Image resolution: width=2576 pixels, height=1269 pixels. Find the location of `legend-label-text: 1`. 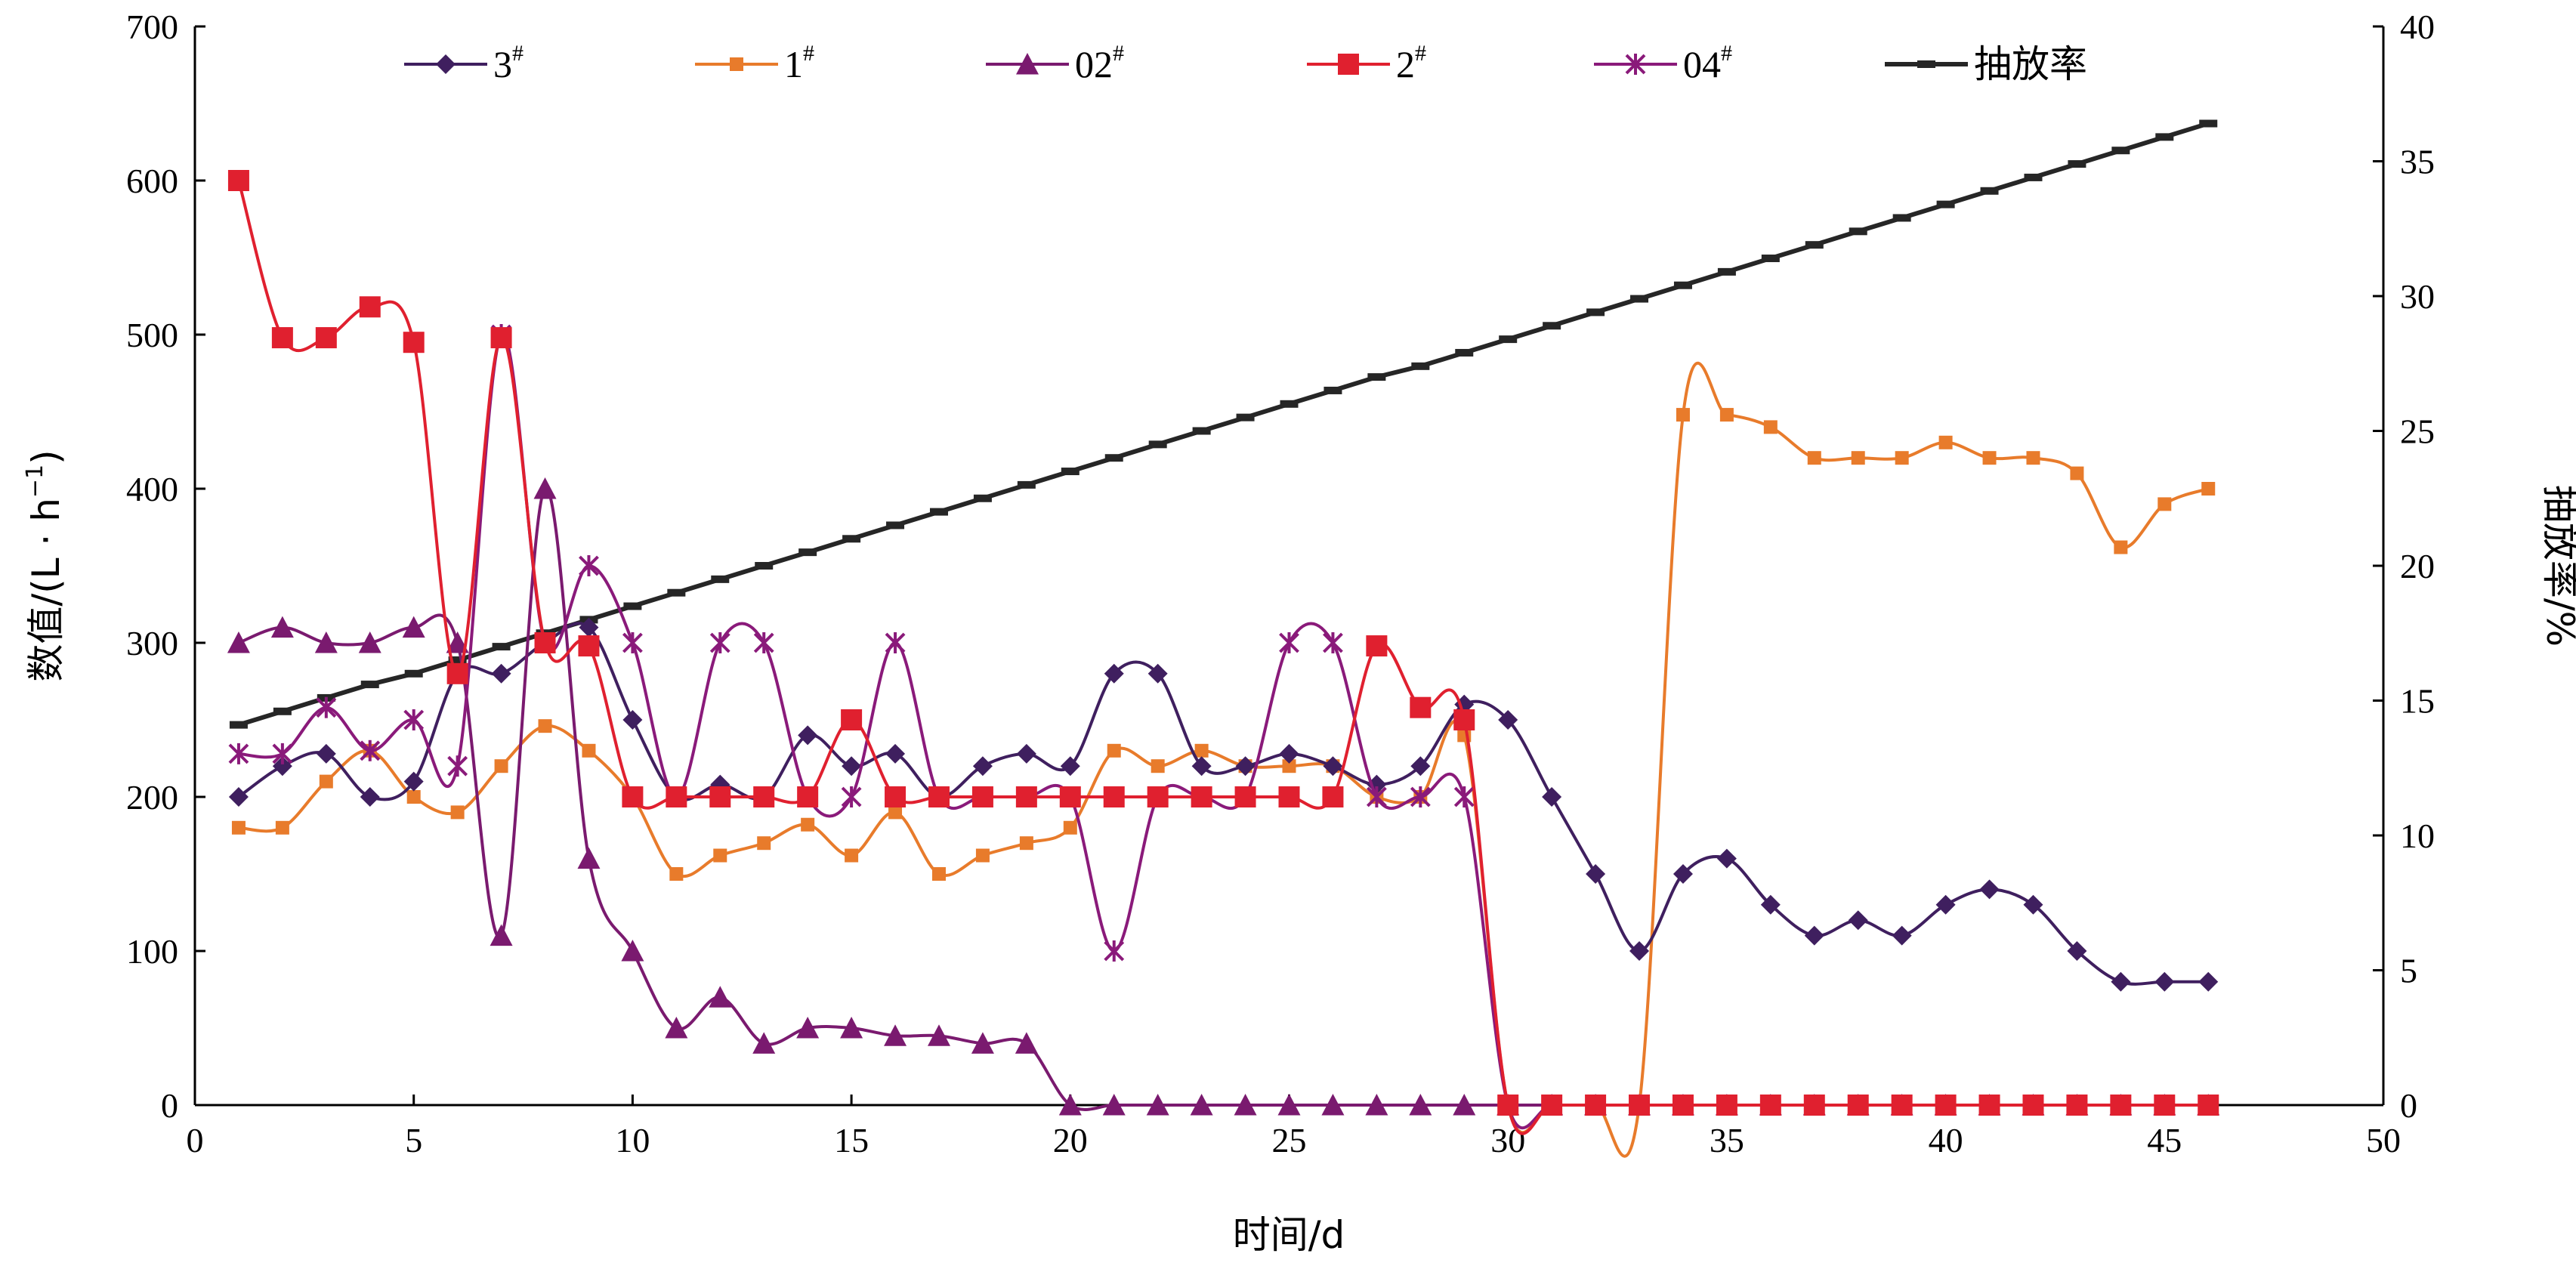

legend-label-text: 1 is located at coordinates (793, 64).